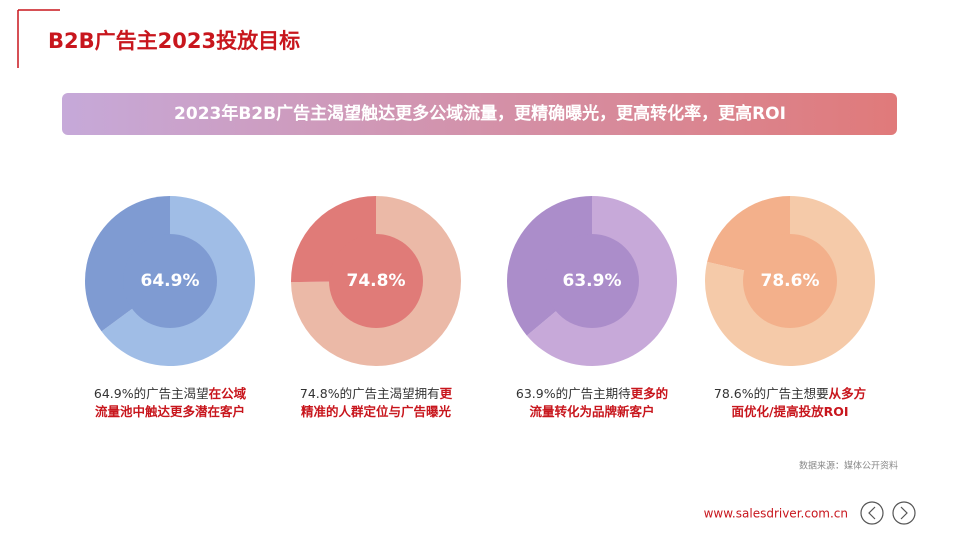 Image resolution: width=960 pixels, height=540 pixels. I want to click on caption: 64.9%的广告主渴望在公域, so click(170, 393).